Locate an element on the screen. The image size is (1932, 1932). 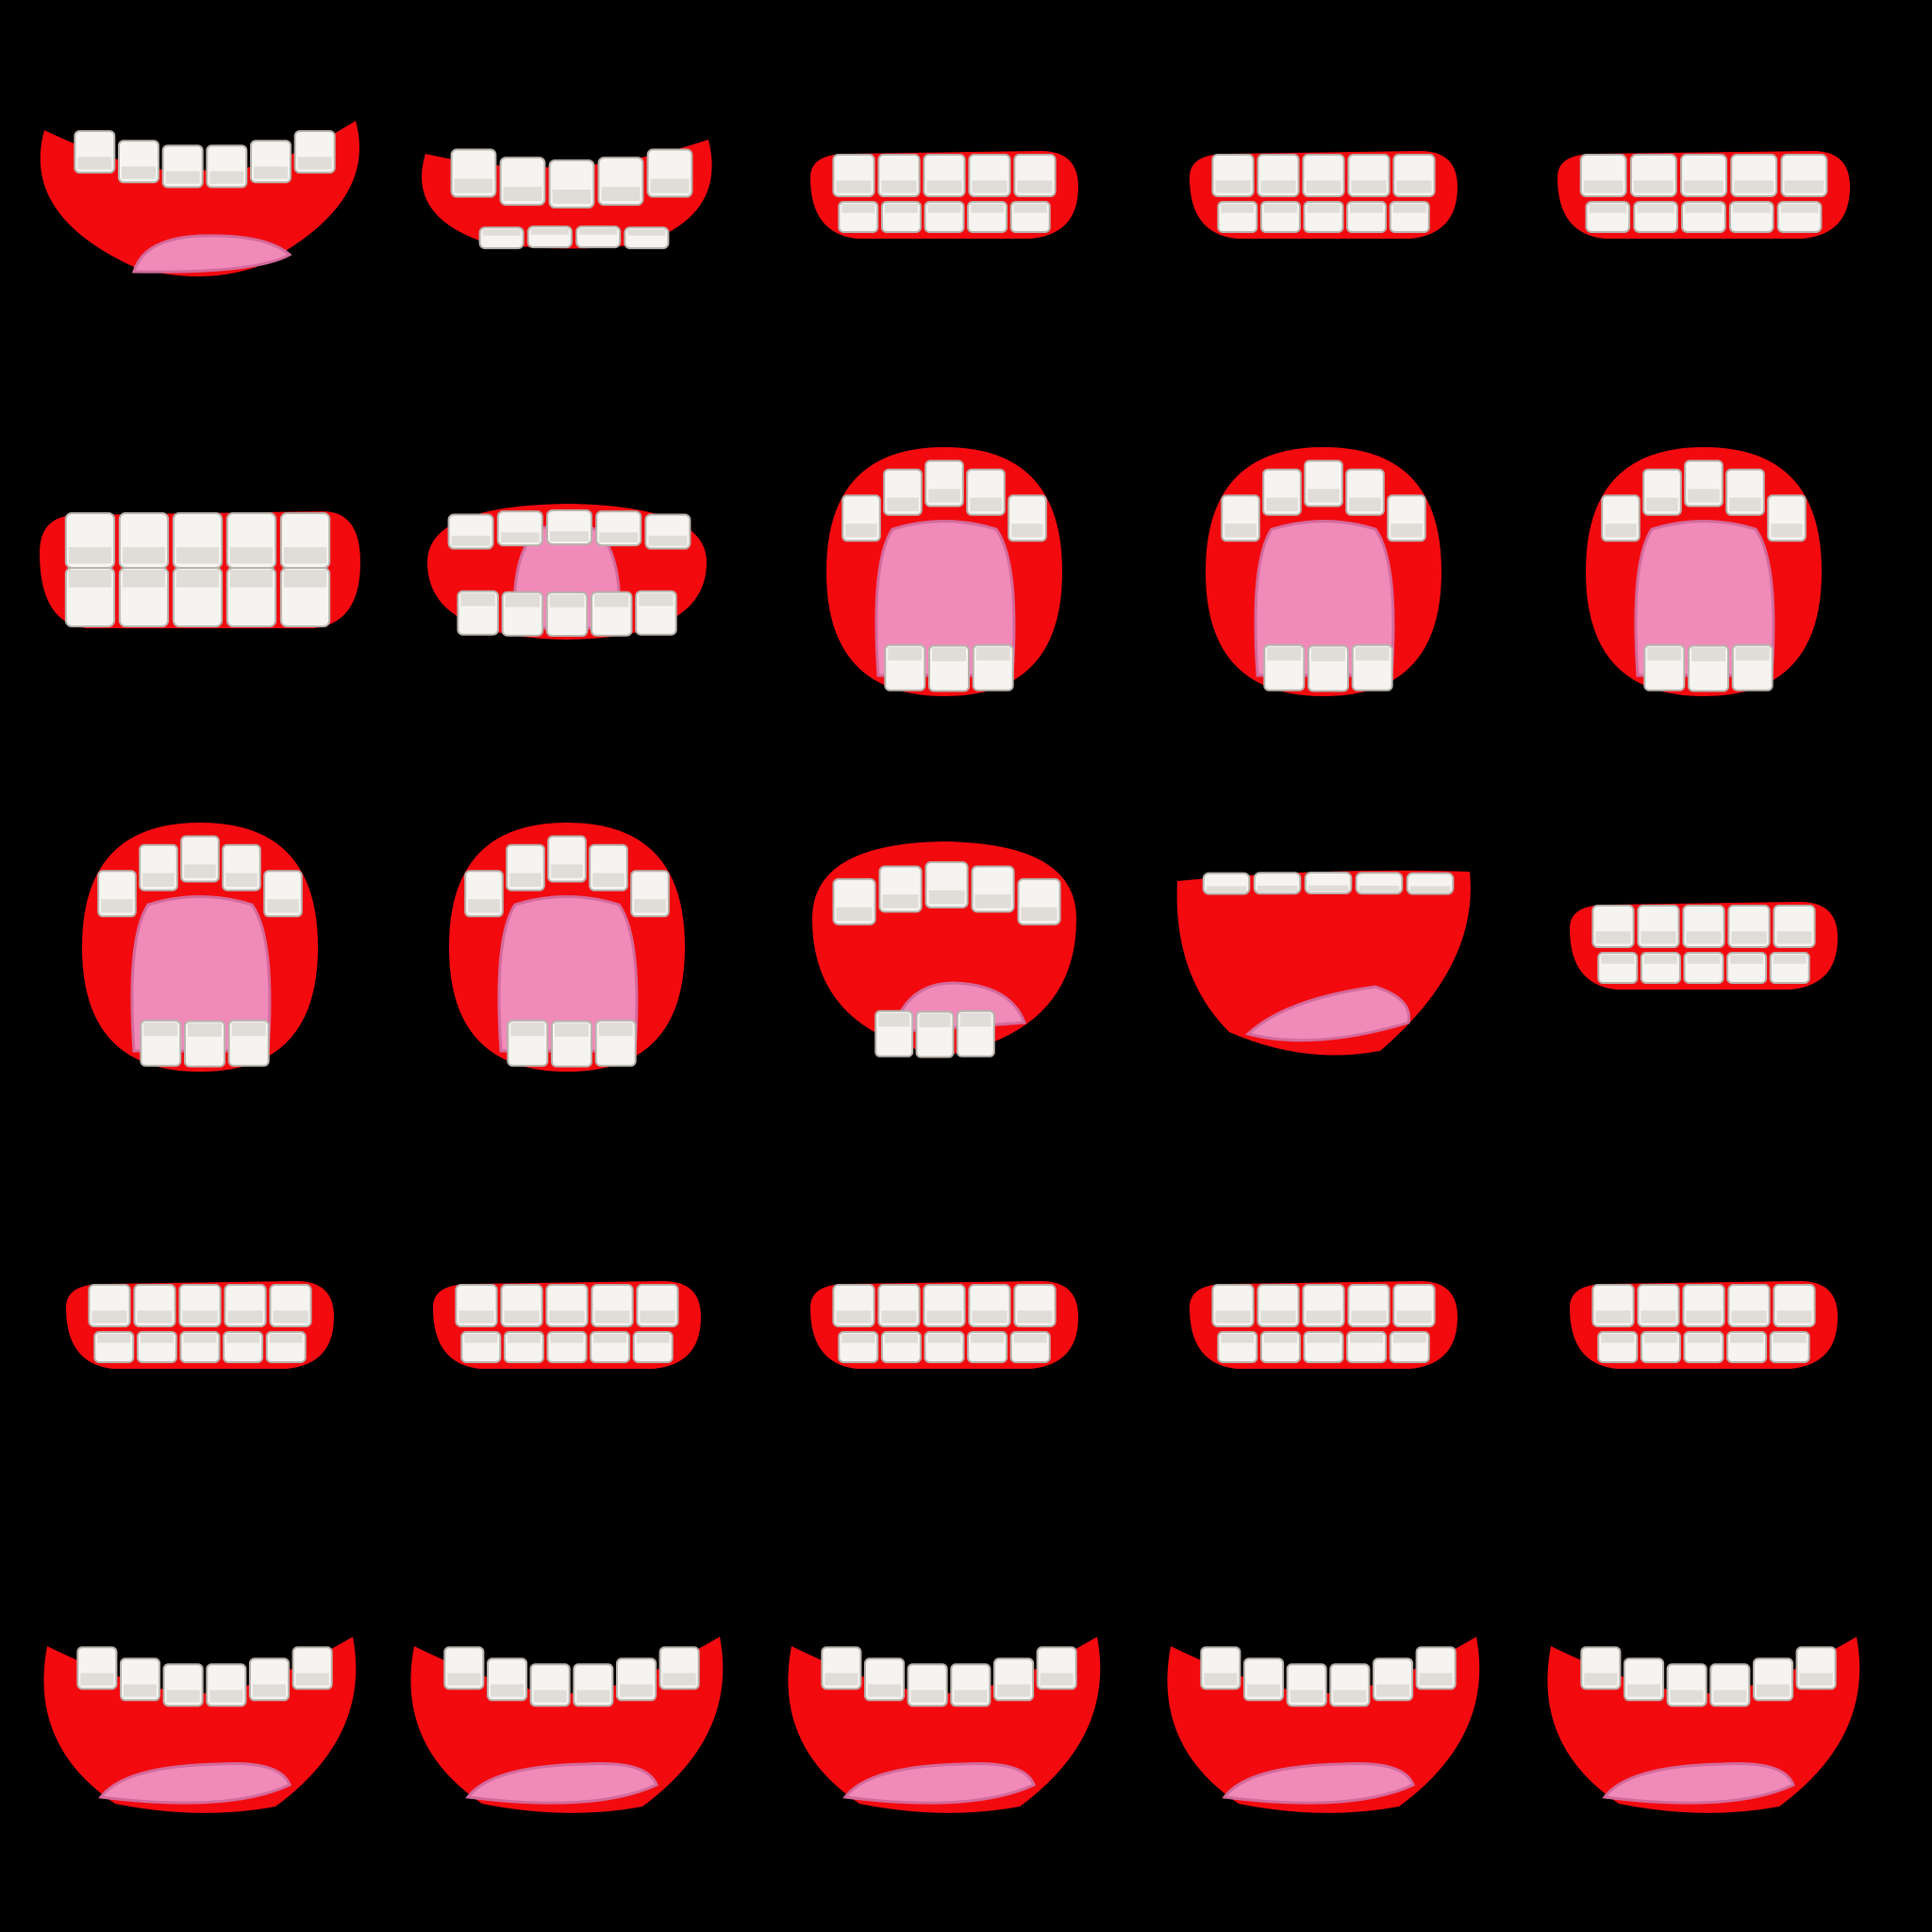
mouth-frame-open-round is located at coordinates (944, 572).